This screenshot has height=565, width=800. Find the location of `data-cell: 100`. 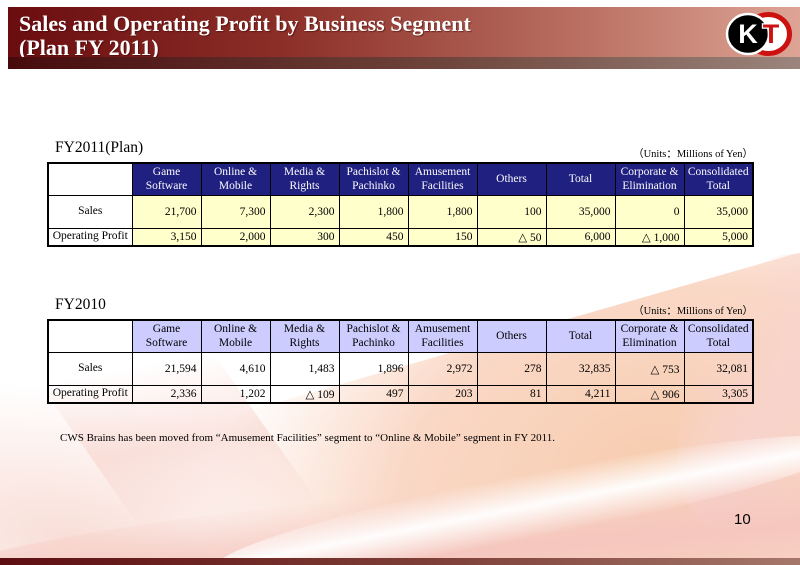

data-cell: 100 is located at coordinates (511, 212).